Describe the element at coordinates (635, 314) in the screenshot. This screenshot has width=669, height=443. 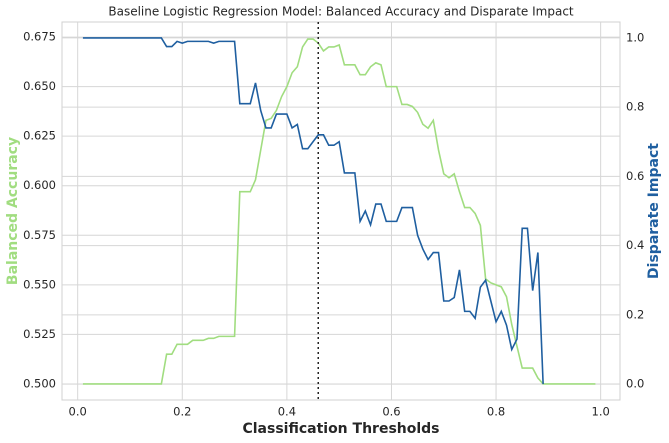
I see `y2-tick-label: 0.2` at that location.